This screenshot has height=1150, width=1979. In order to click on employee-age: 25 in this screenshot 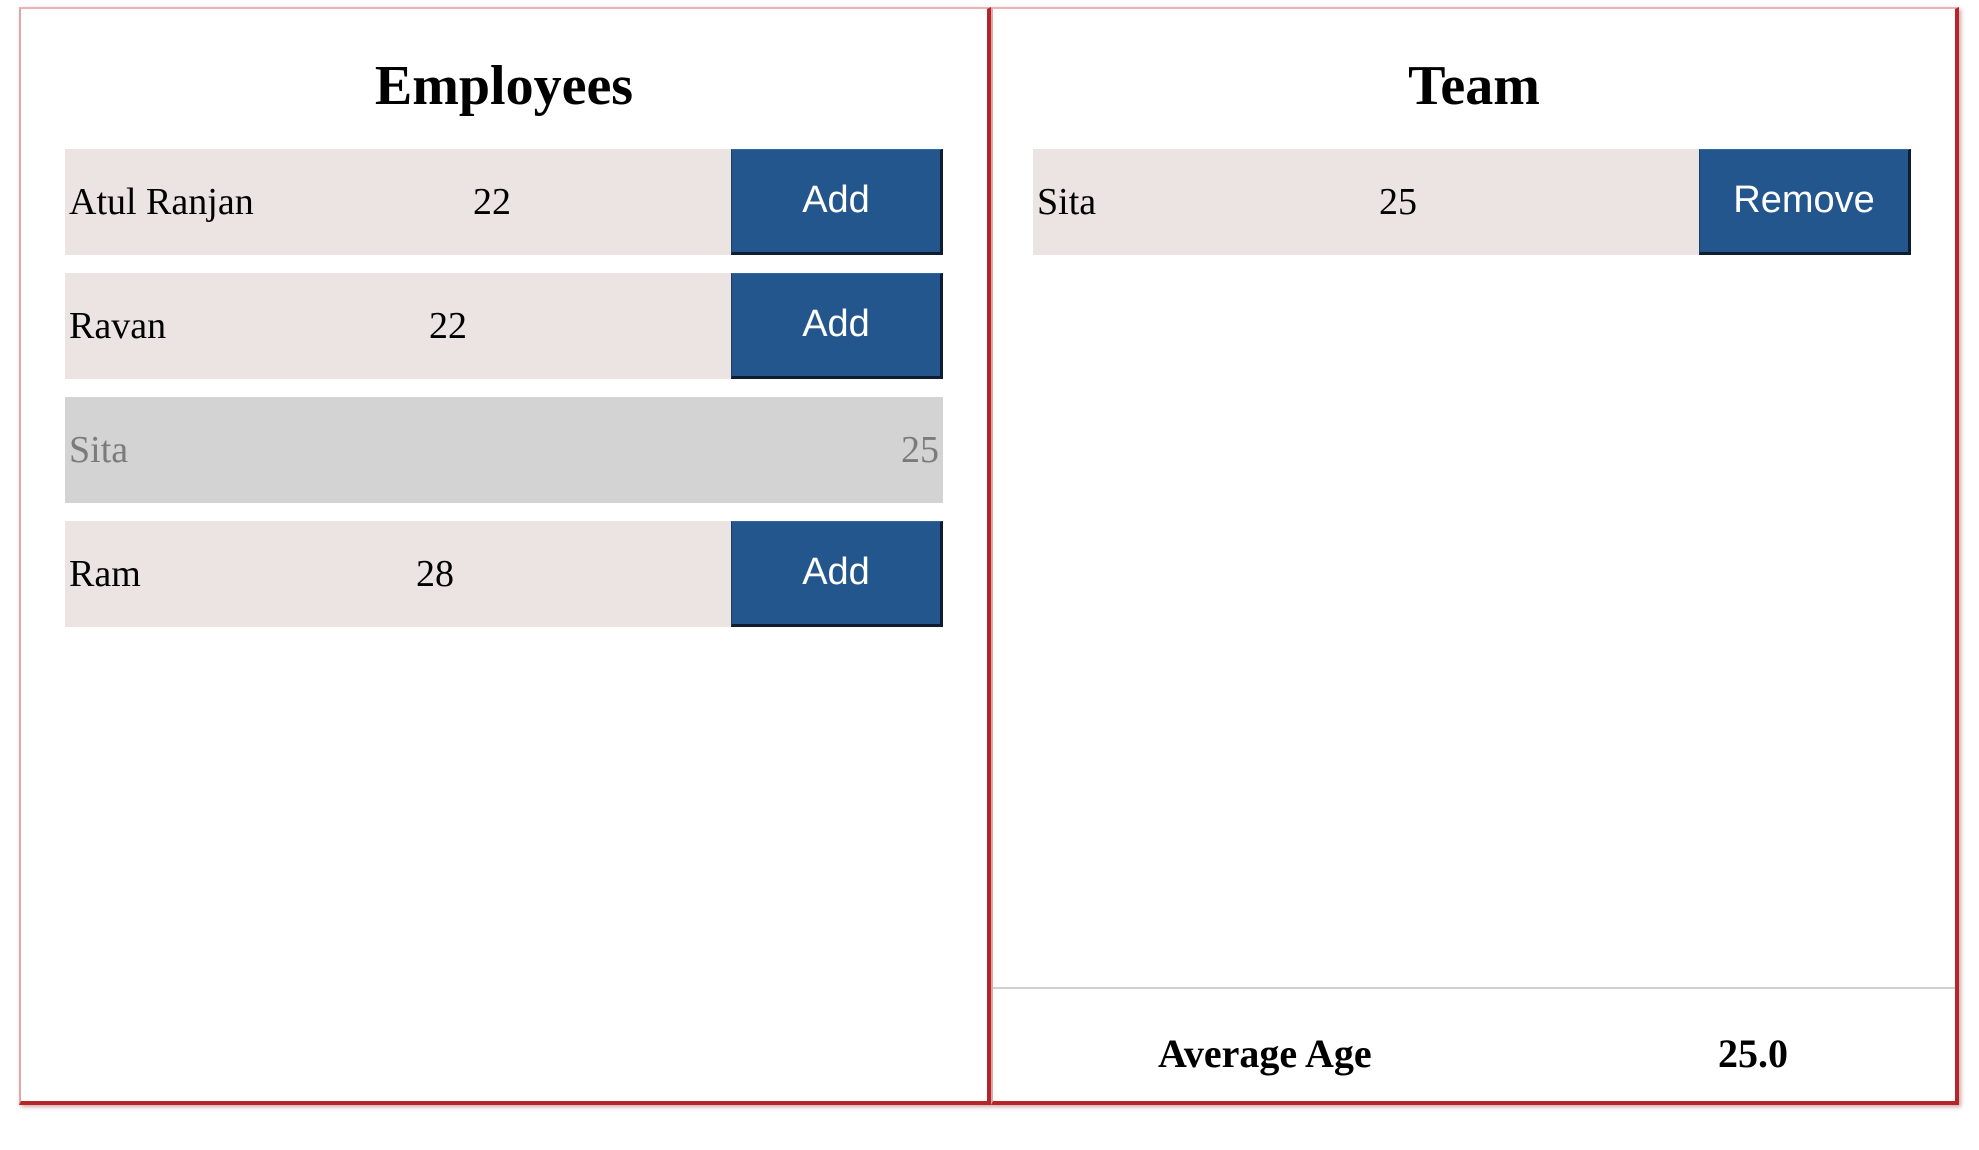, I will do `click(920, 450)`.